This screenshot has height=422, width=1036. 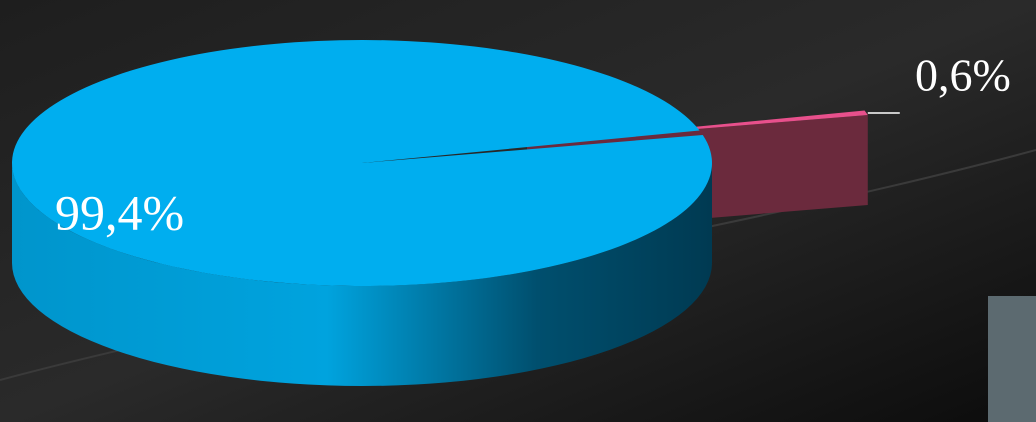 I want to click on decoration-image, so click(x=1012, y=359).